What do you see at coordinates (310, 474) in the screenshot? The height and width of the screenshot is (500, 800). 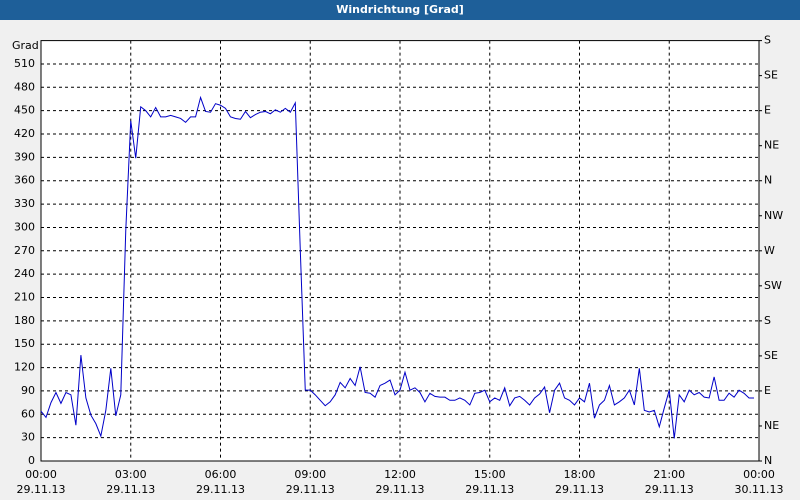 I see `x-tick-label: 09:00` at bounding box center [310, 474].